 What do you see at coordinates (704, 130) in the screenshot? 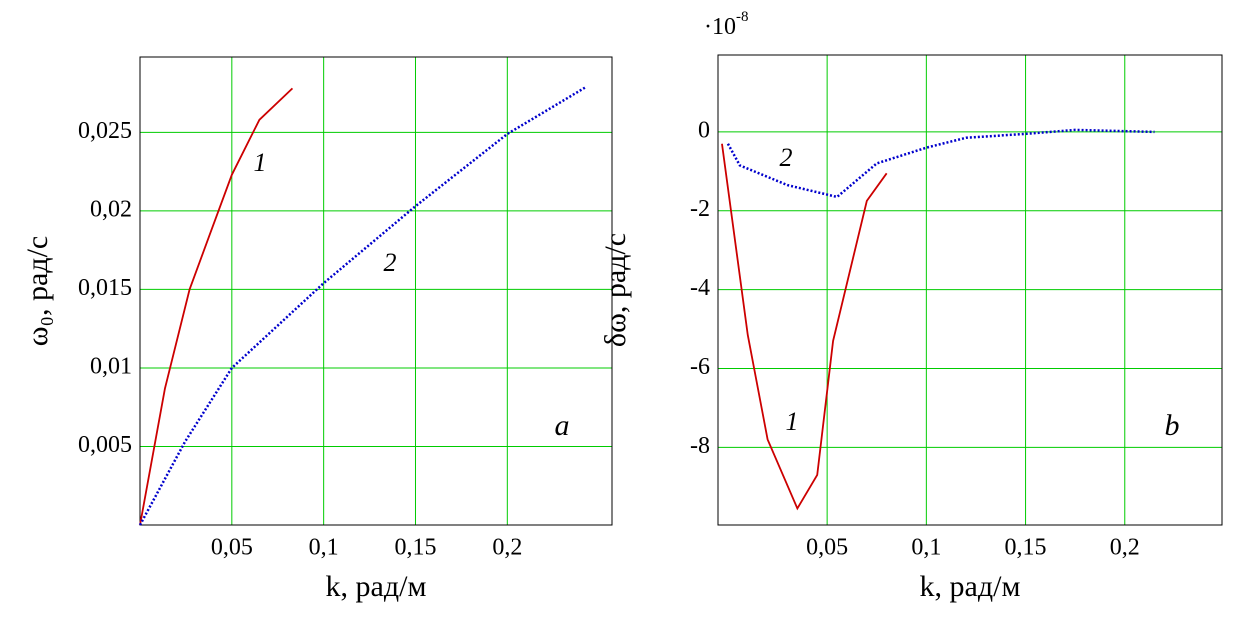
I see `y-tick-label: 0` at bounding box center [704, 130].